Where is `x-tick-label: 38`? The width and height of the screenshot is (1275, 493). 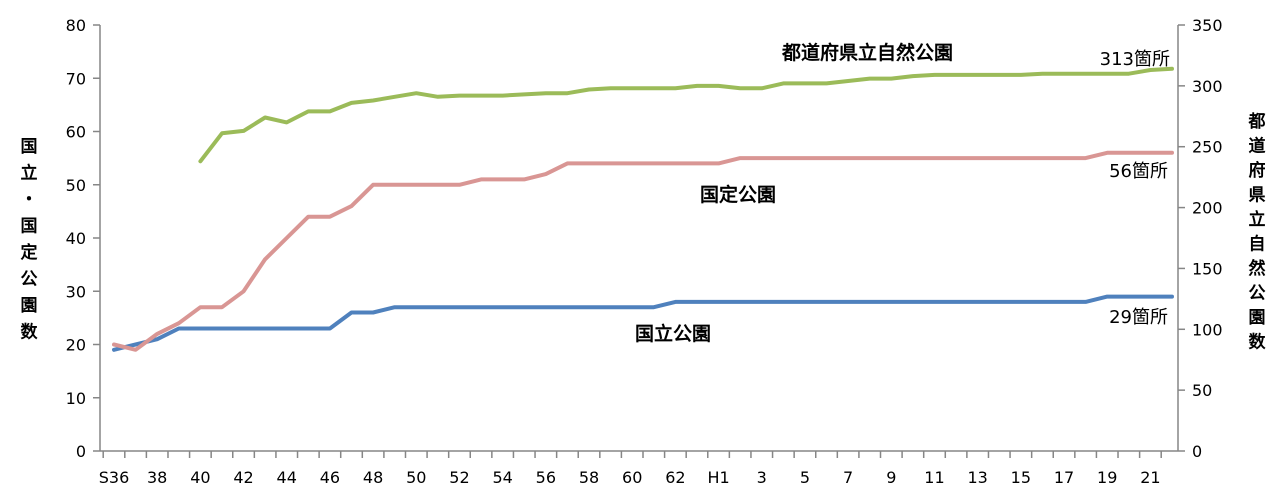 x-tick-label: 38 is located at coordinates (157, 477).